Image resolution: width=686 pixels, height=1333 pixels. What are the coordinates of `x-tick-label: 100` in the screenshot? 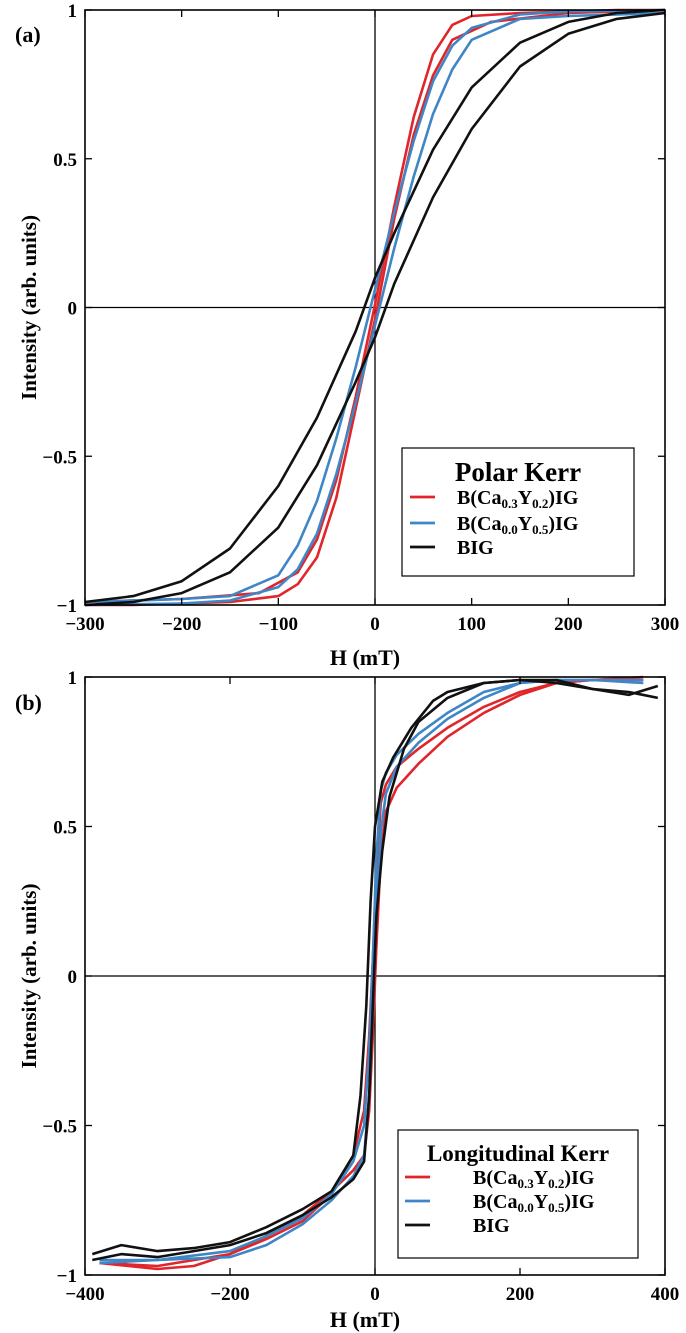 It's located at (471, 624).